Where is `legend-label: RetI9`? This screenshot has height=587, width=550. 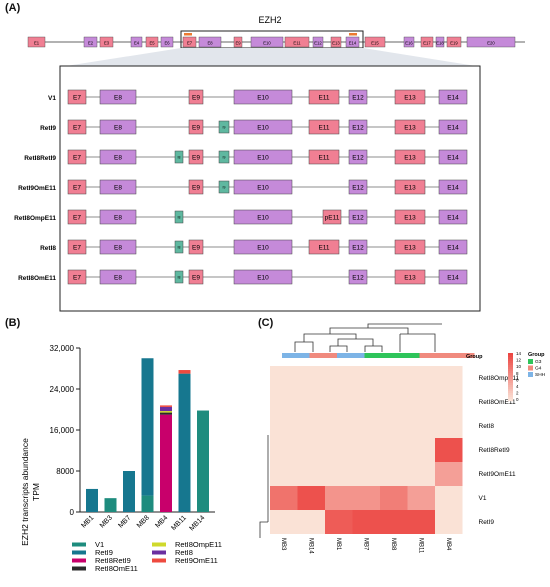
legend-label: RetI9 is located at coordinates (104, 552).